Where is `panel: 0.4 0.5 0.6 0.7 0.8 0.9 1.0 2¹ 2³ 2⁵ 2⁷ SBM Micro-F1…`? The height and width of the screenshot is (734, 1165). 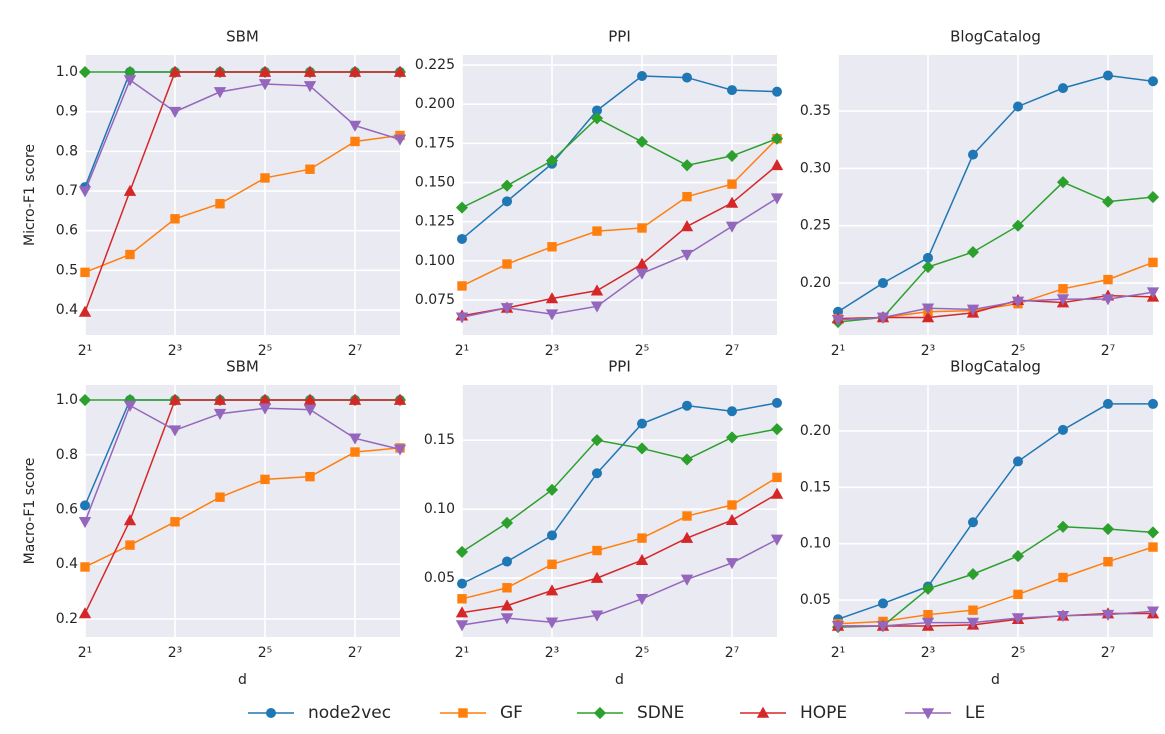
panel: 0.4 0.5 0.6 0.7 0.8 0.9 1.0 2¹ 2³ 2⁵ 2⁷ SBM Micro-F1… is located at coordinates (214, 193).